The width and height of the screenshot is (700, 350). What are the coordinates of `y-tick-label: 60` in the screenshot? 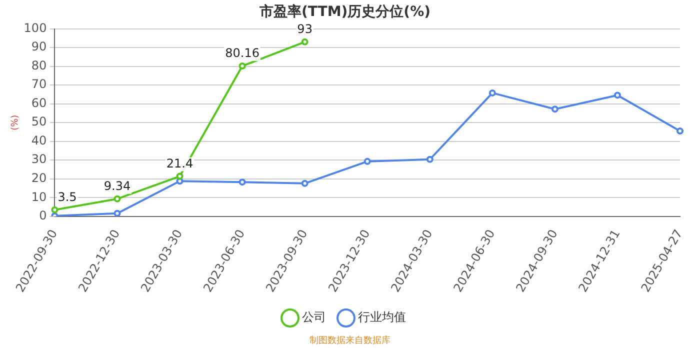 It's located at (39, 103).